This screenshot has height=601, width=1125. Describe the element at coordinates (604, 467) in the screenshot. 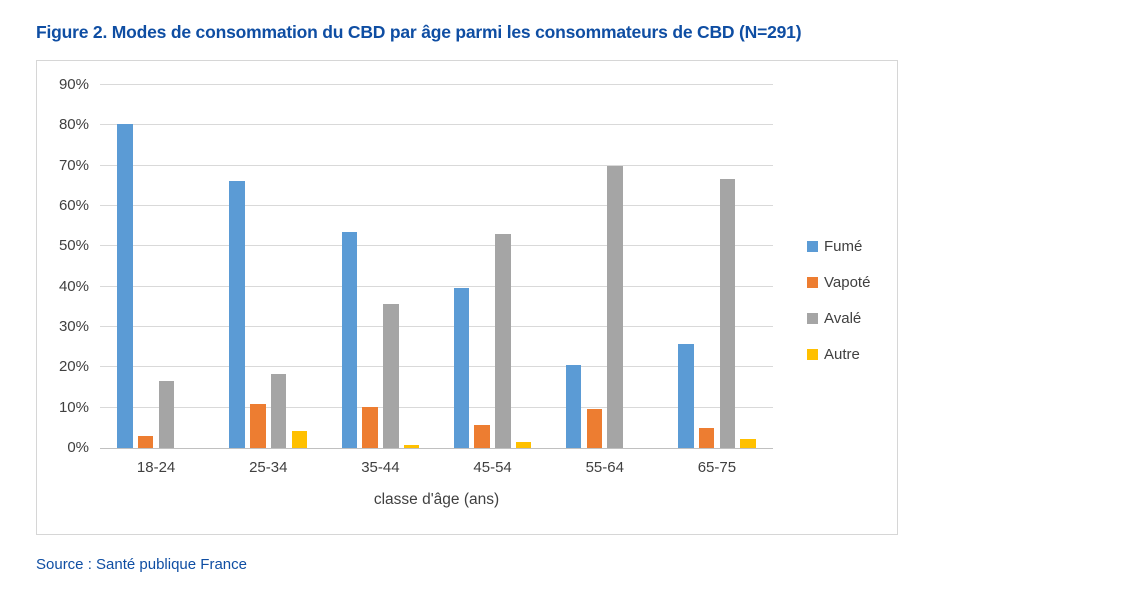

I see `x-tick-label: 55-64` at that location.